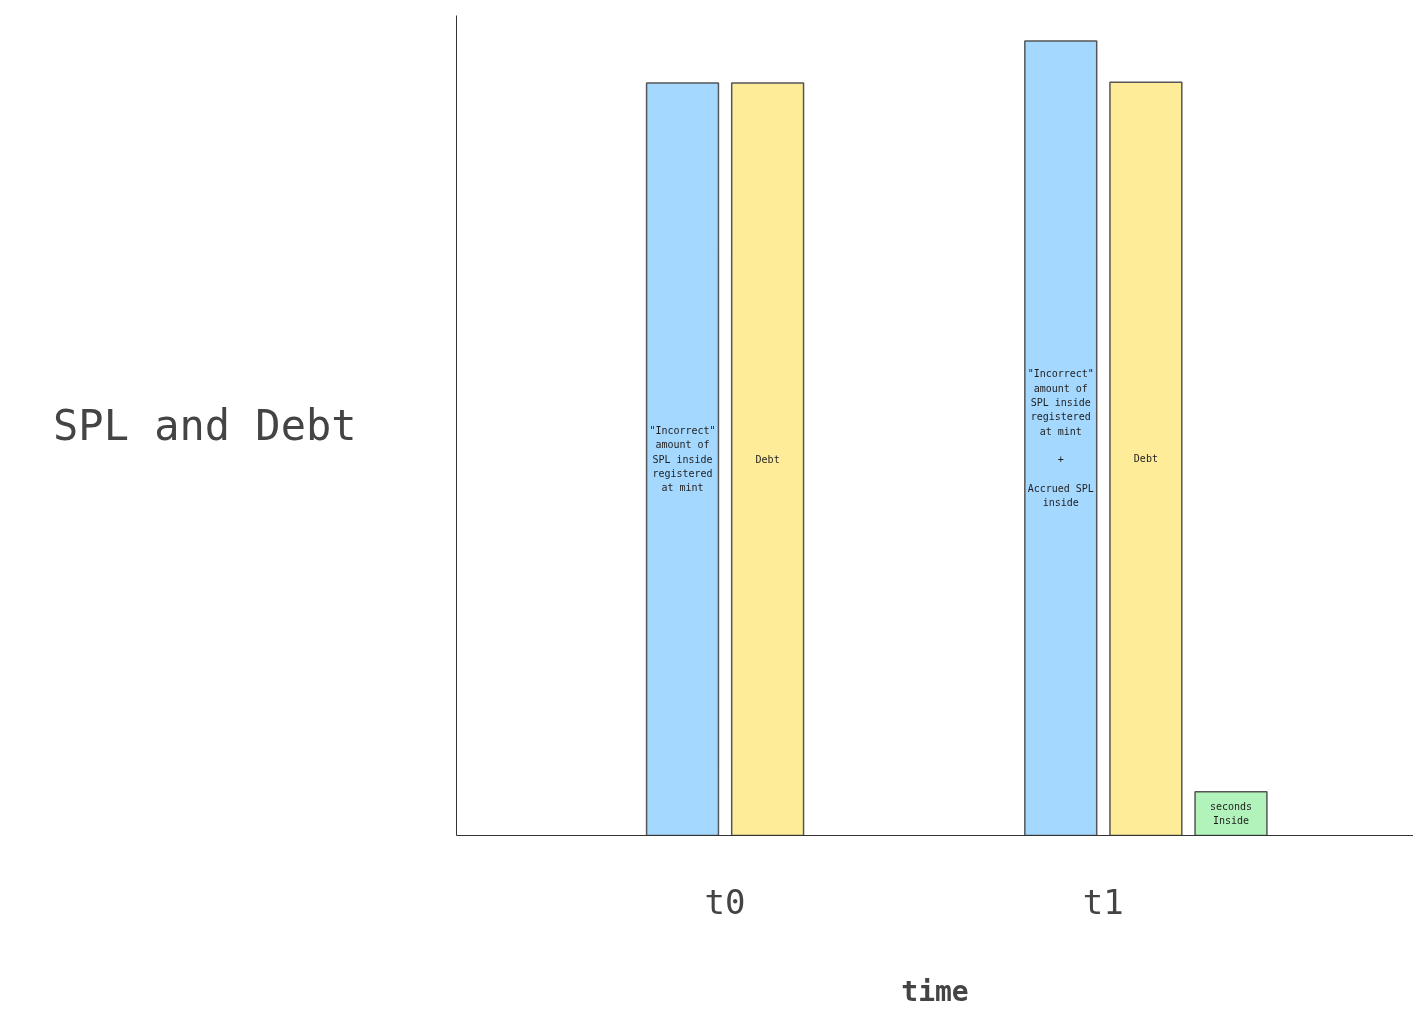  What do you see at coordinates (205, 425) in the screenshot?
I see `y-axis-title: SPL and Debt` at bounding box center [205, 425].